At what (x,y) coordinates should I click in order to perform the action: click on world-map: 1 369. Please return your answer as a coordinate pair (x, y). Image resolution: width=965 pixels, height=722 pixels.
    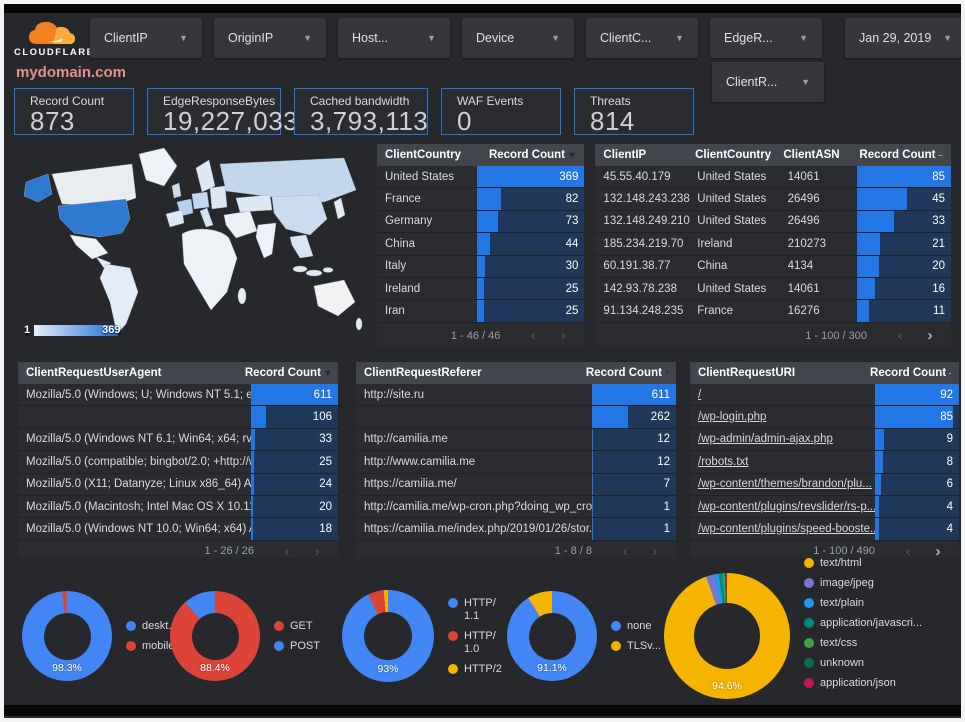
    Looking at the image, I should click on (190, 245).